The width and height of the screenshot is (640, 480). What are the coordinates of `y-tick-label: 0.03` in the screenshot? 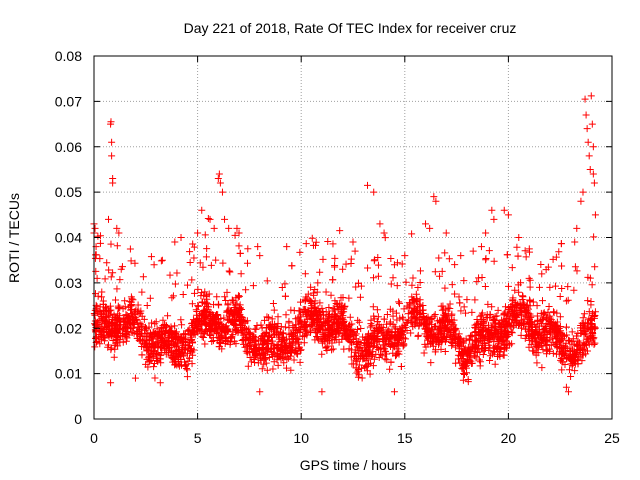 It's located at (68, 283).